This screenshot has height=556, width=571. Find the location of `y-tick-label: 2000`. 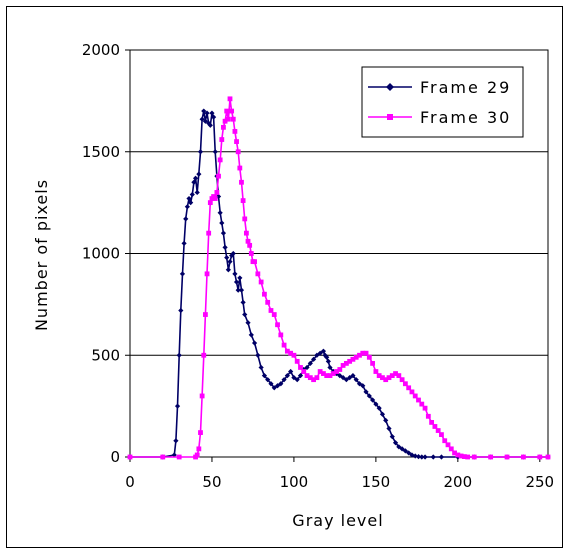

y-tick-label: 2000 is located at coordinates (101, 50).